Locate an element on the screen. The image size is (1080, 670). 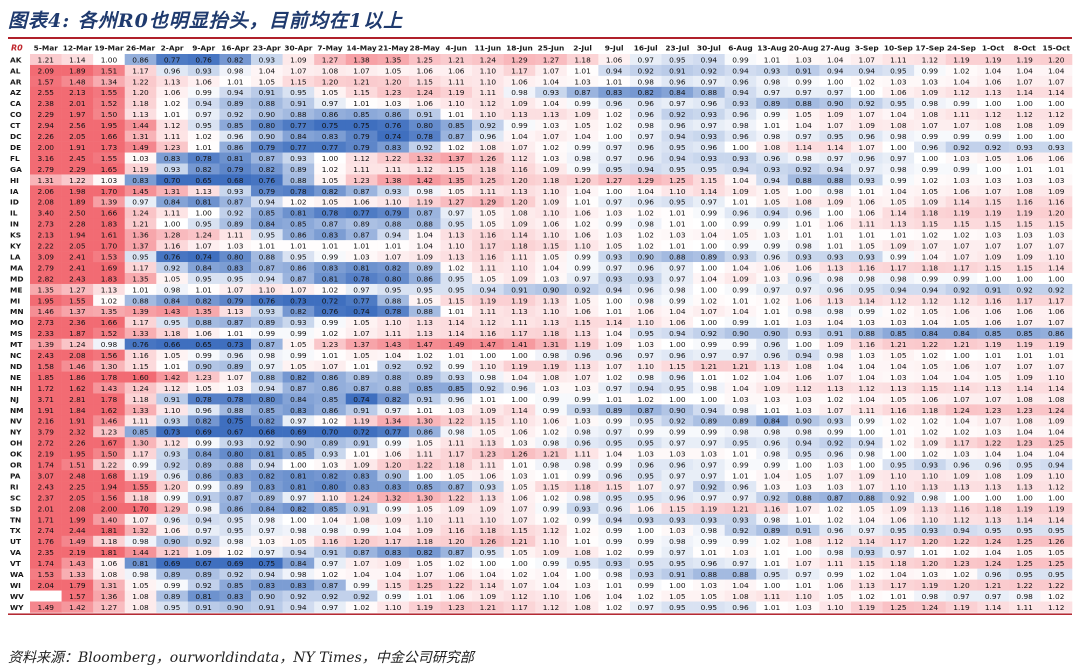
cell-value: 0.78 is located at coordinates (235, 399).